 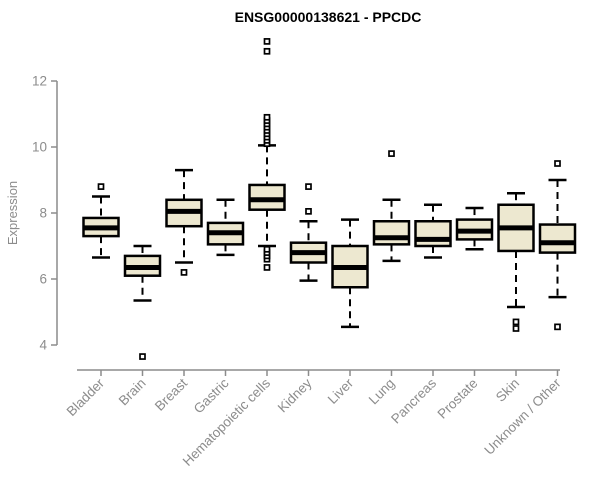 I want to click on box-pancreas, so click(x=433, y=234).